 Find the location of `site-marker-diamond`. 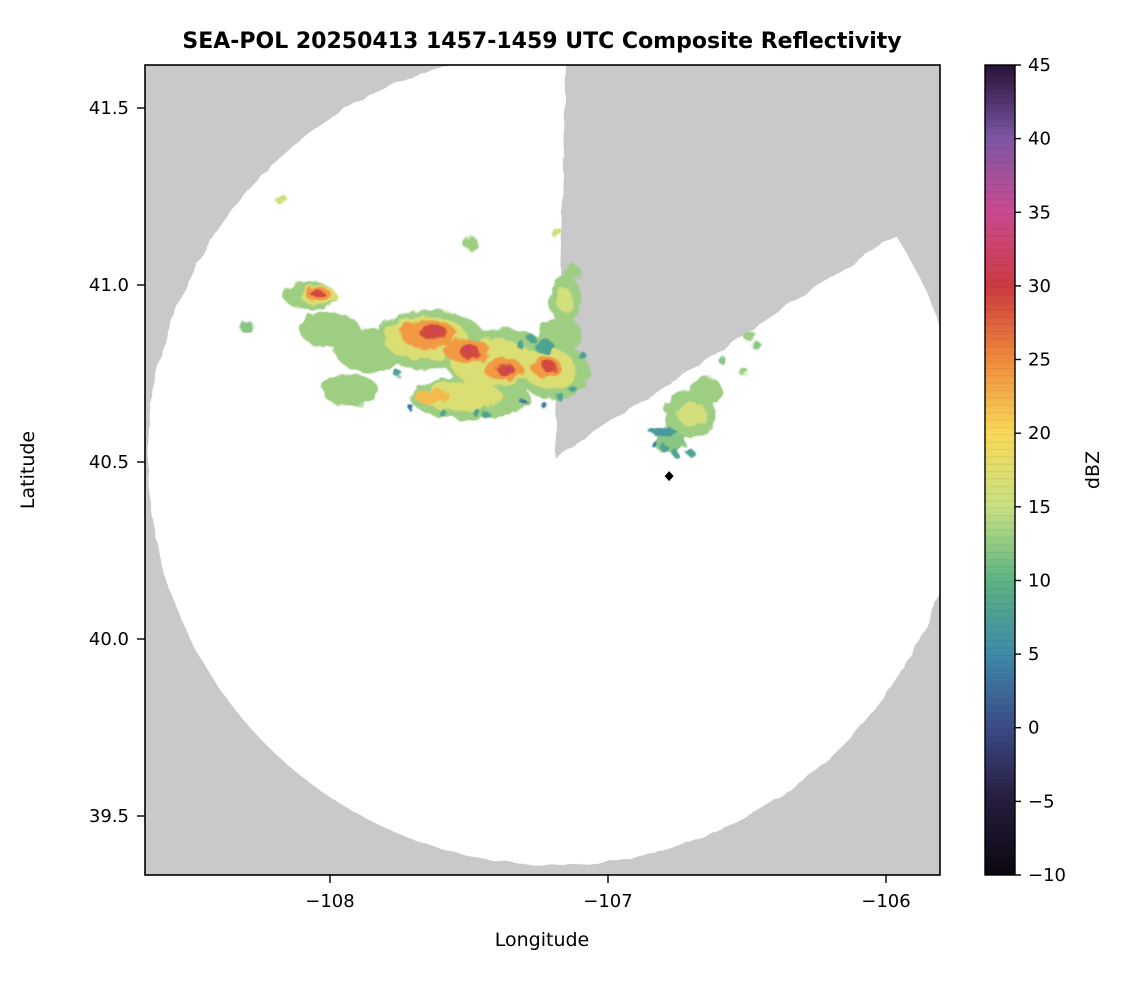

site-marker-diamond is located at coordinates (669, 476).